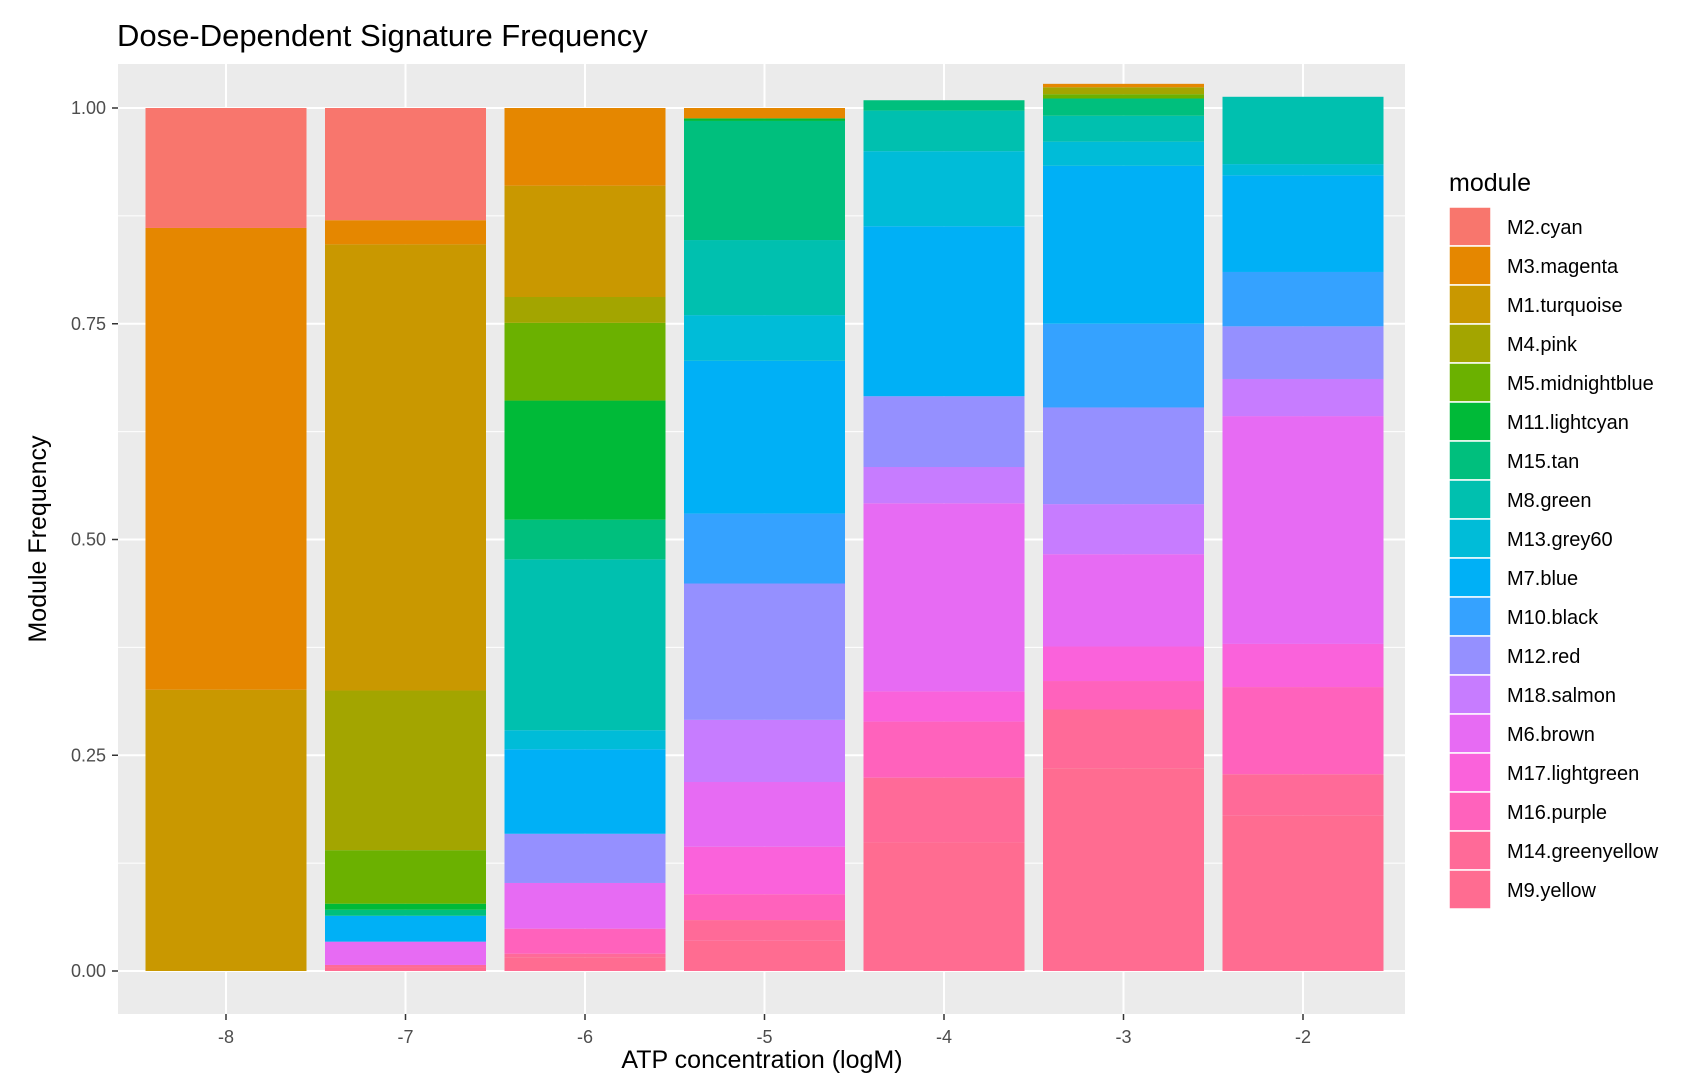  I want to click on legend-label: M11.lightcyan, so click(1568, 423).